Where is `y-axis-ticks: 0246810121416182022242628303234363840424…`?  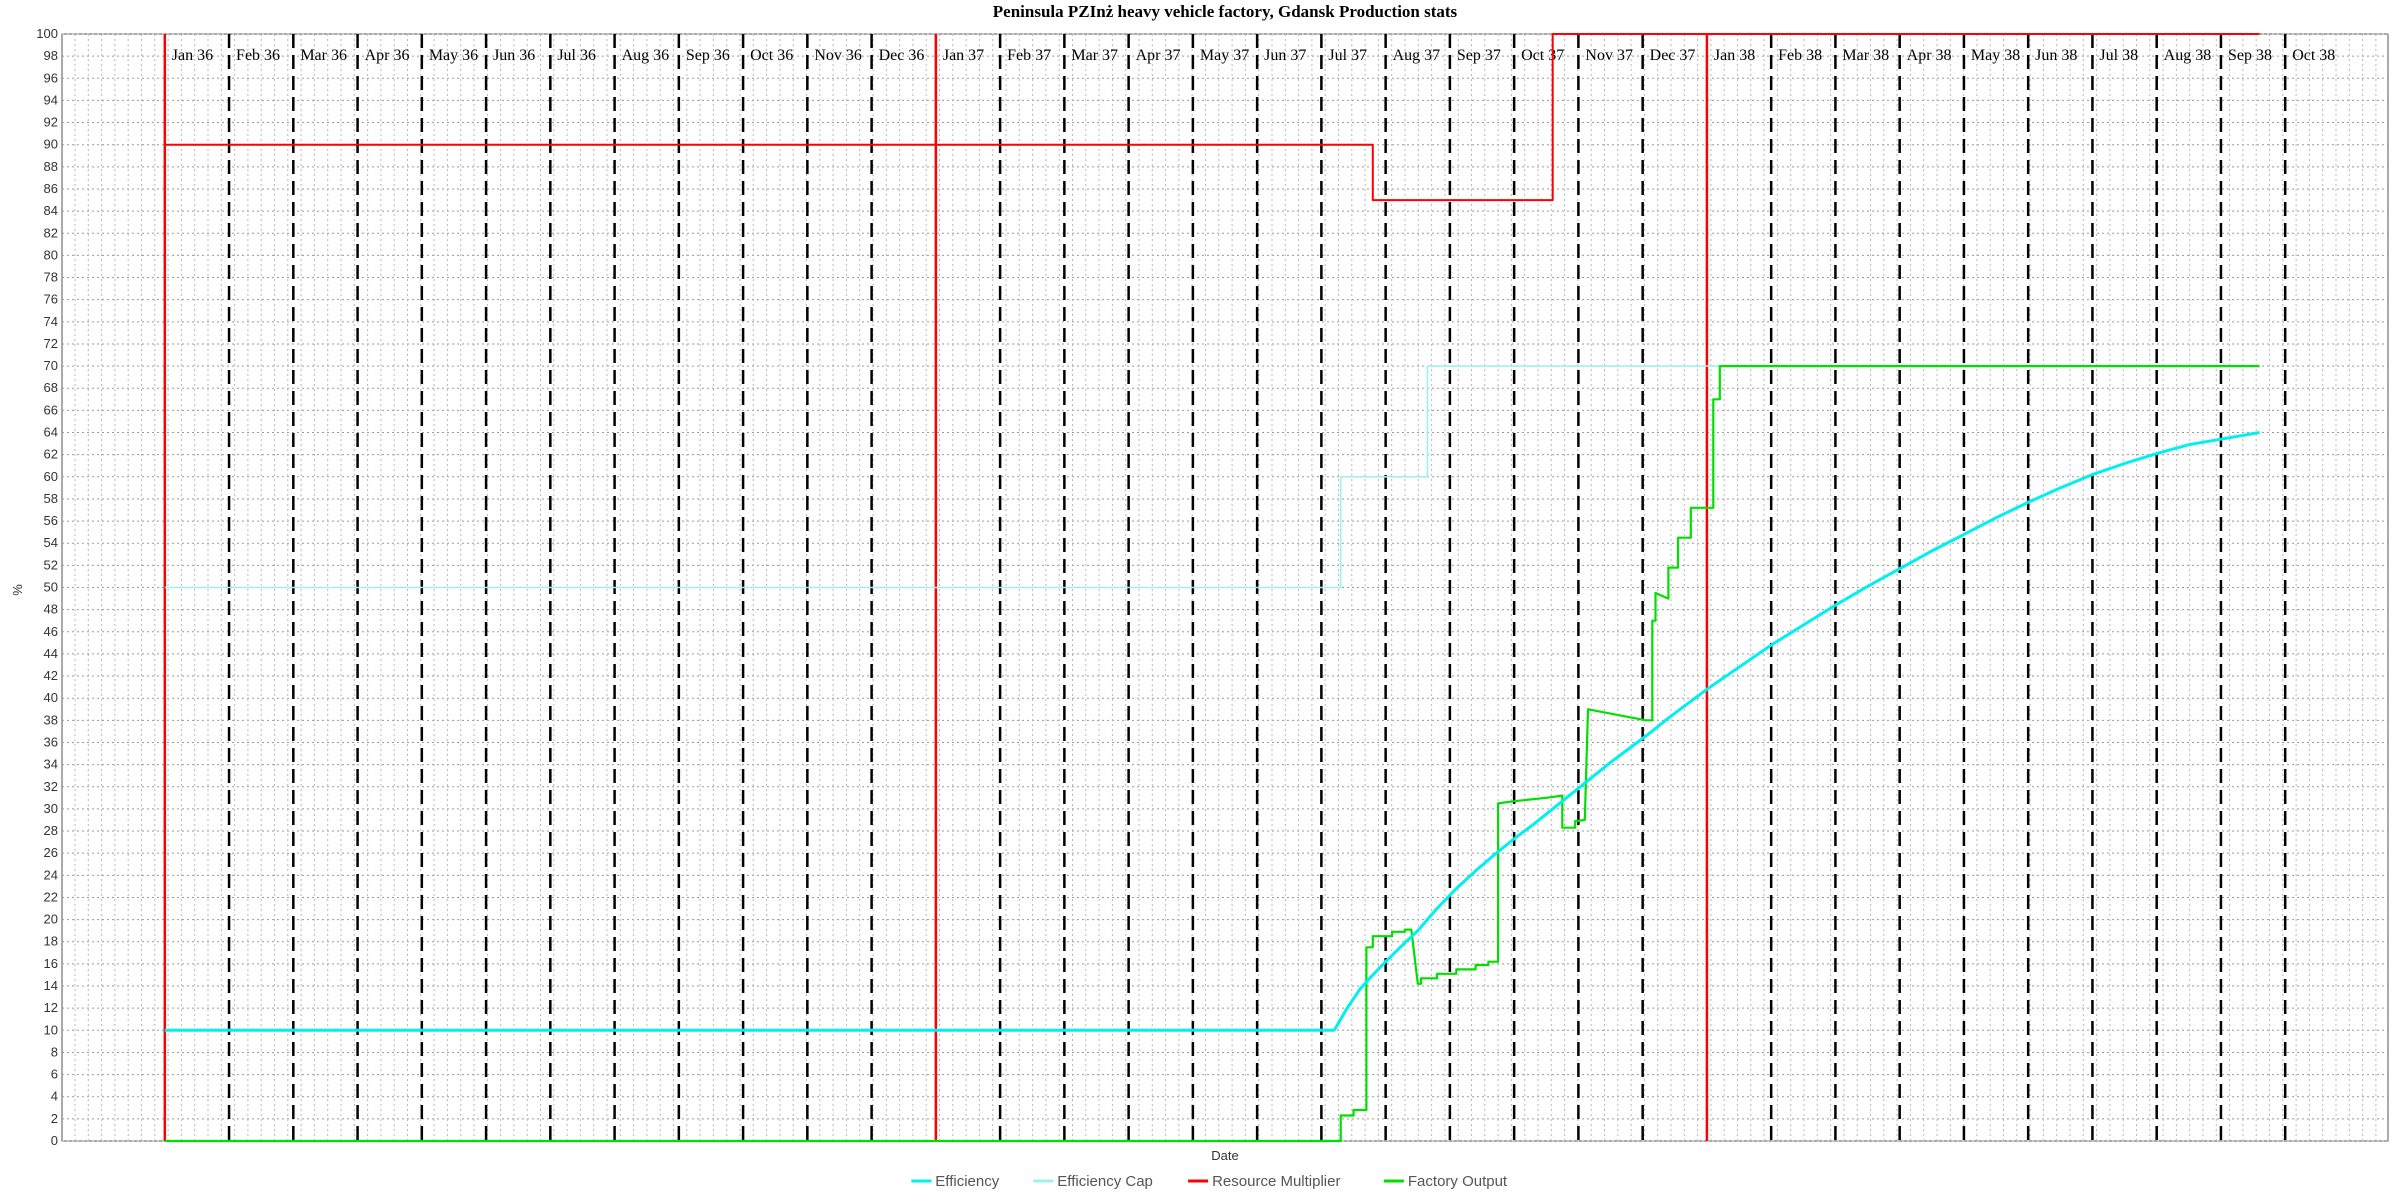 y-axis-ticks: 0246810121416182022242628303234363840424… is located at coordinates (47, 587).